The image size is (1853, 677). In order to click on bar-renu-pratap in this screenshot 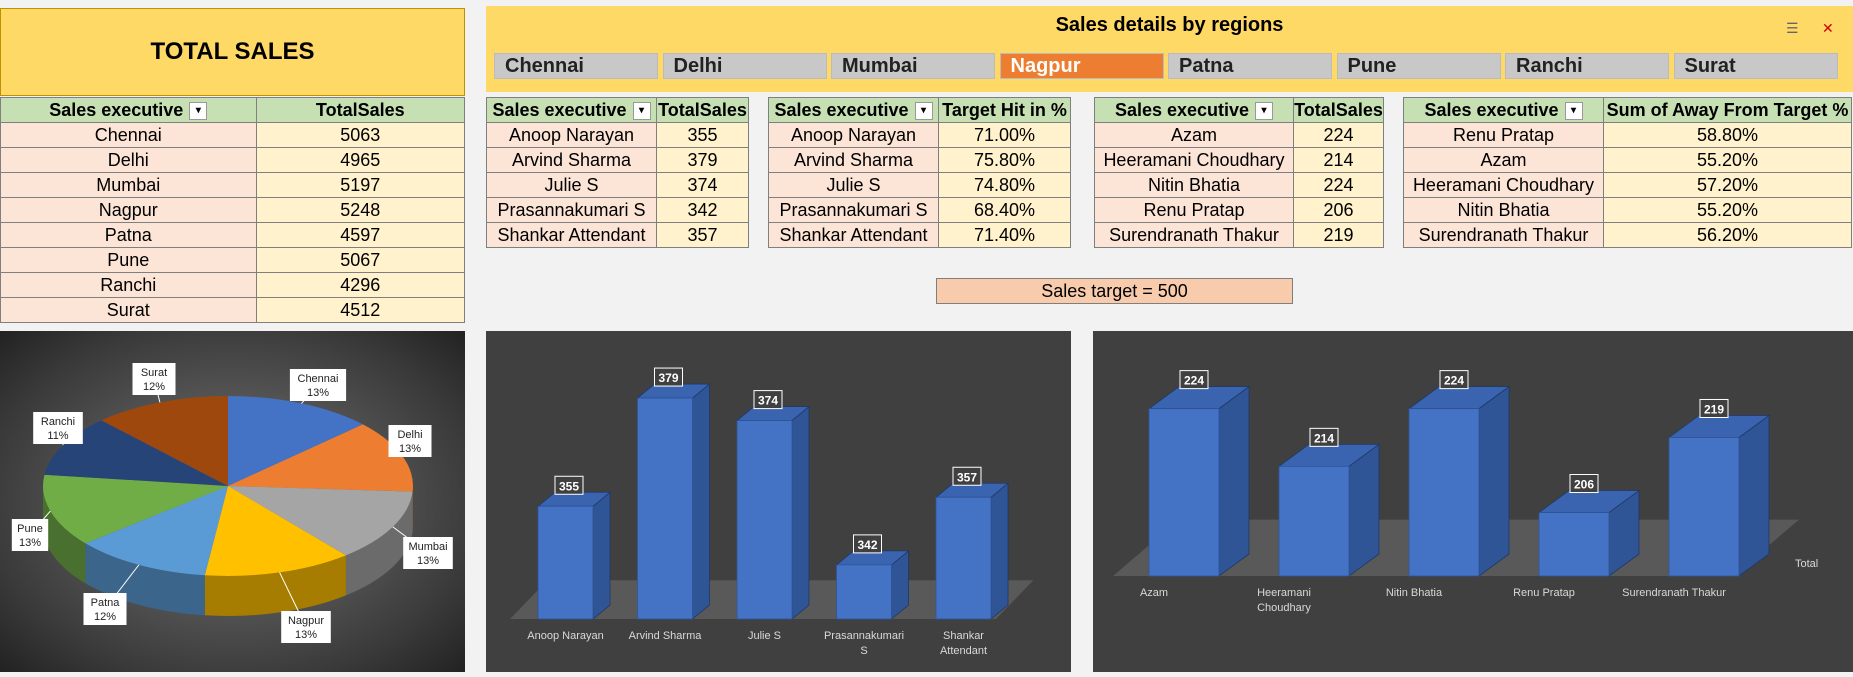, I will do `click(1589, 533)`.